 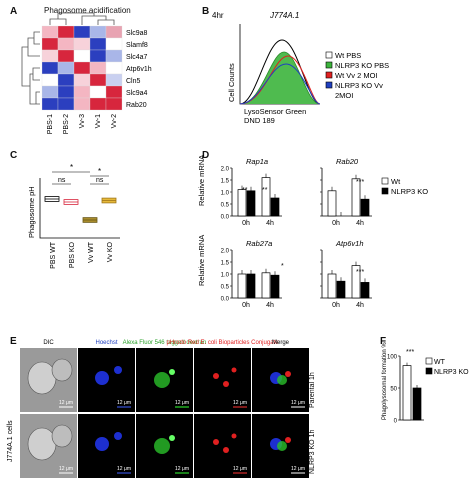 What do you see at coordinates (137, 57) in the screenshot?
I see `heatmap-row-label: Slc4a7` at bounding box center [137, 57].